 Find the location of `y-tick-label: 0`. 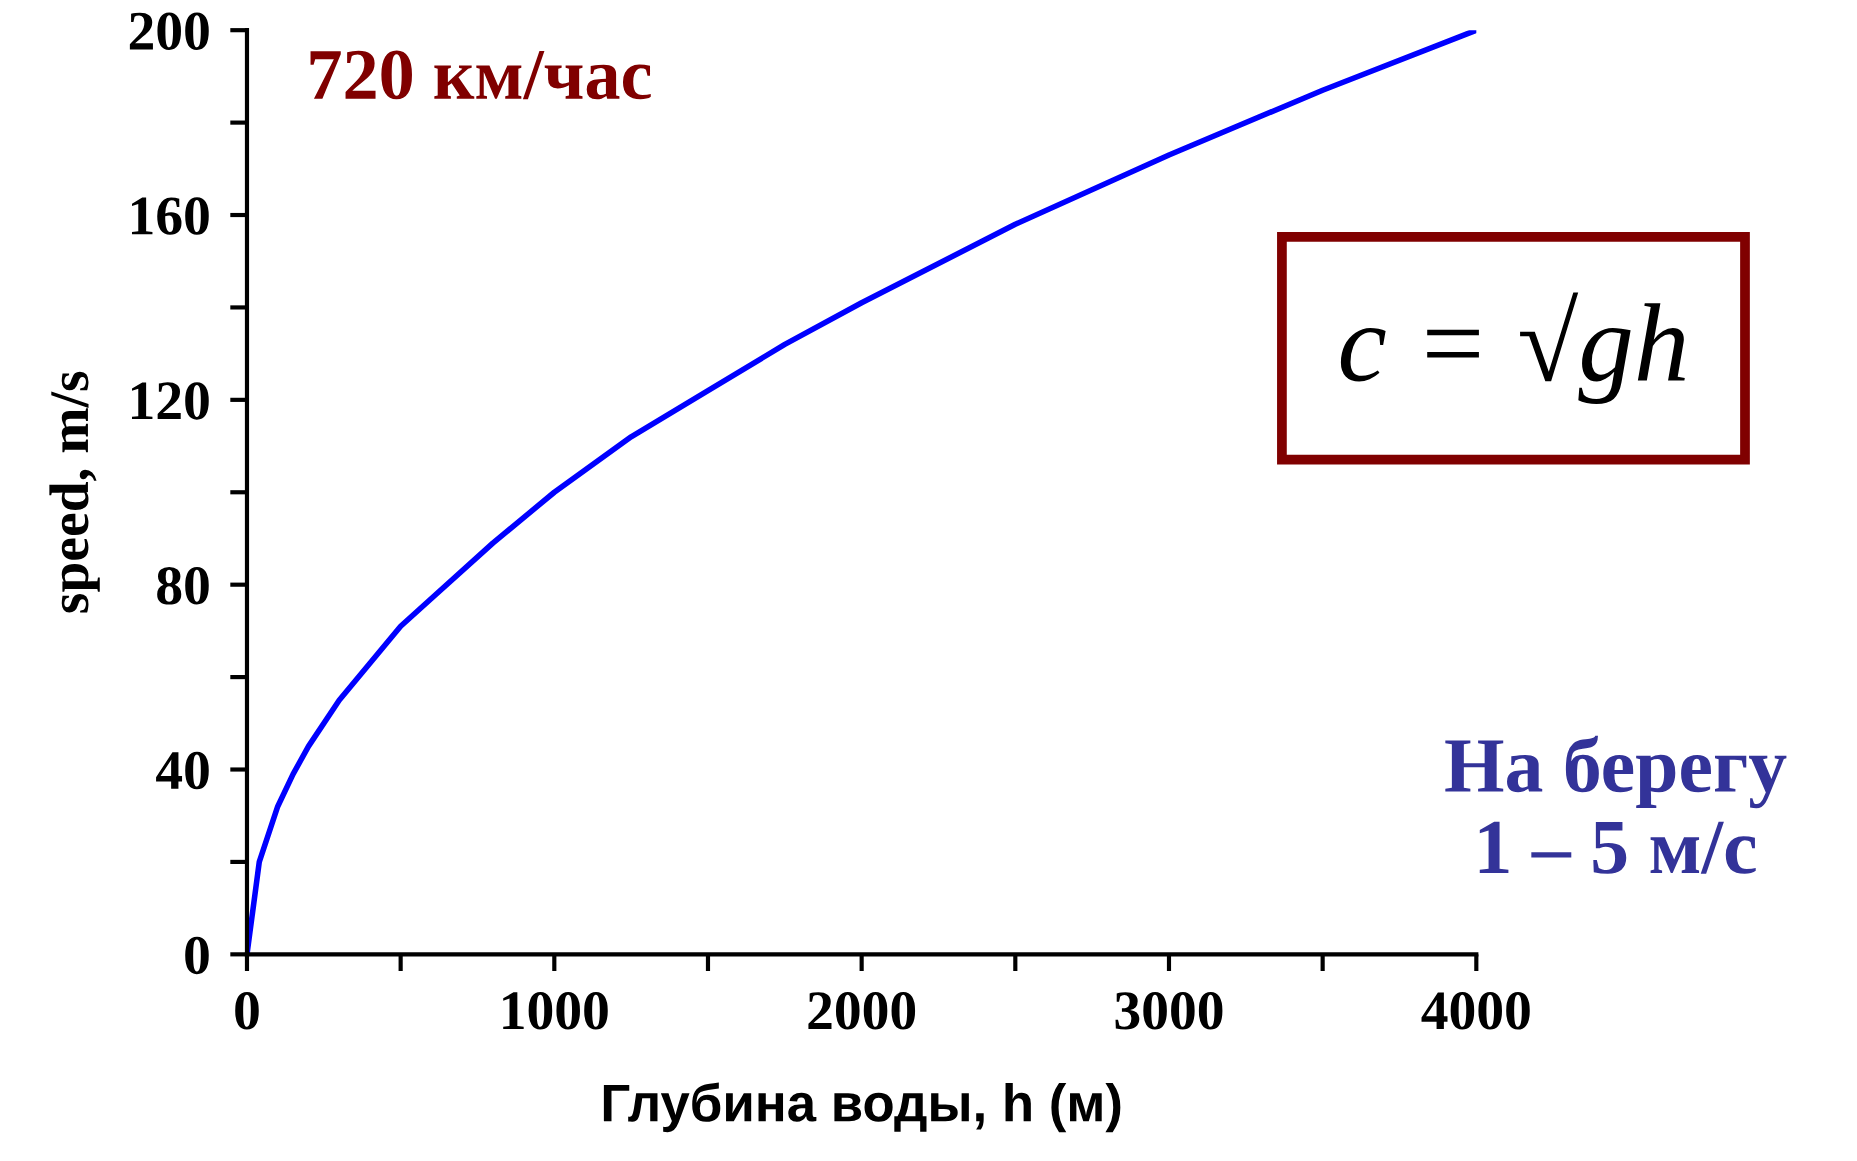

y-tick-label: 0 is located at coordinates (197, 955).